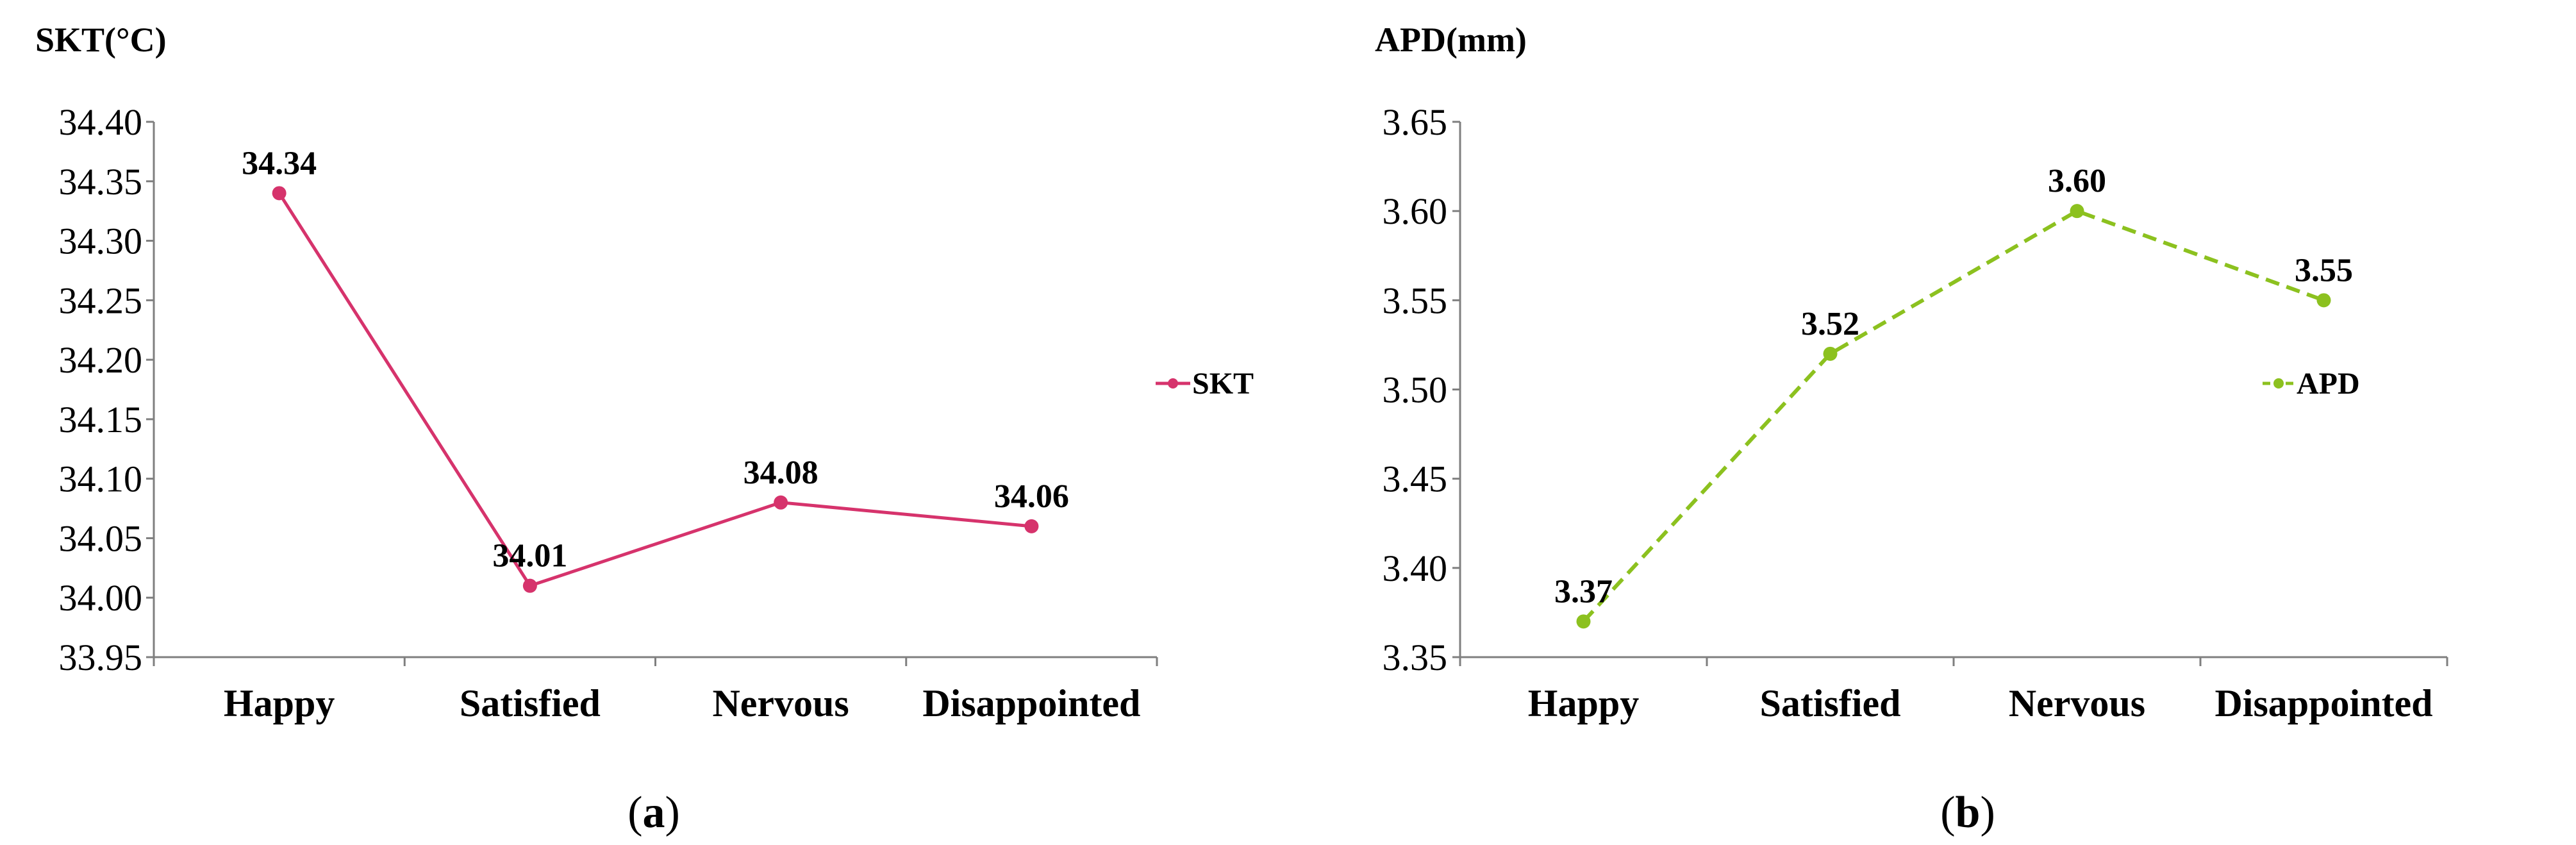 This screenshot has height=845, width=2576. What do you see at coordinates (1031, 496) in the screenshot?
I see `chart-a-data-label: 34.06` at bounding box center [1031, 496].